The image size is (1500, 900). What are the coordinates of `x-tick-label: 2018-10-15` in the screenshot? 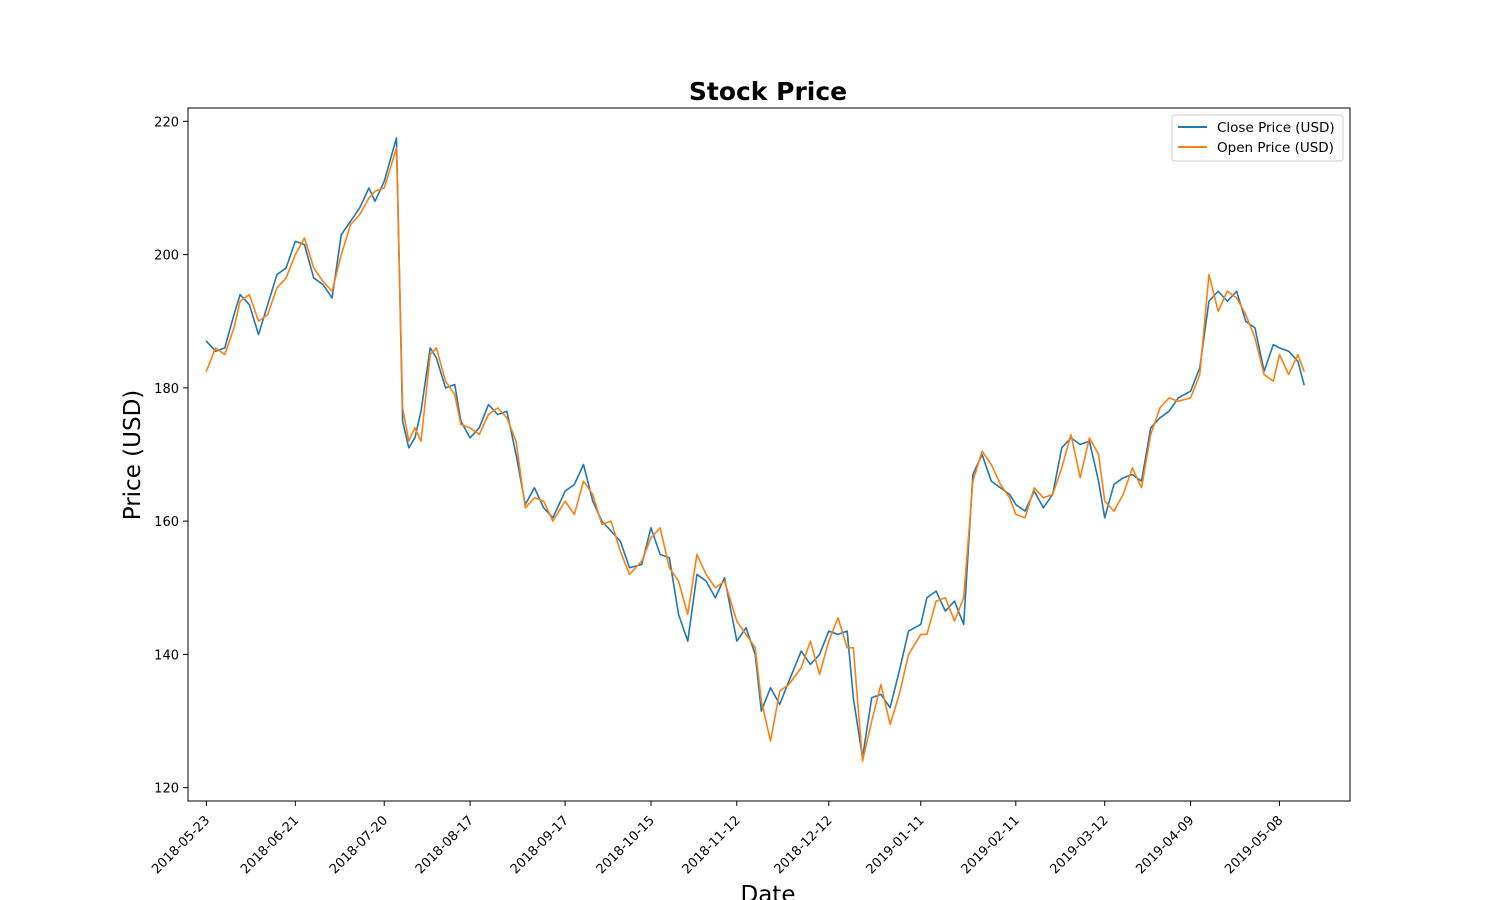 It's located at (626, 845).